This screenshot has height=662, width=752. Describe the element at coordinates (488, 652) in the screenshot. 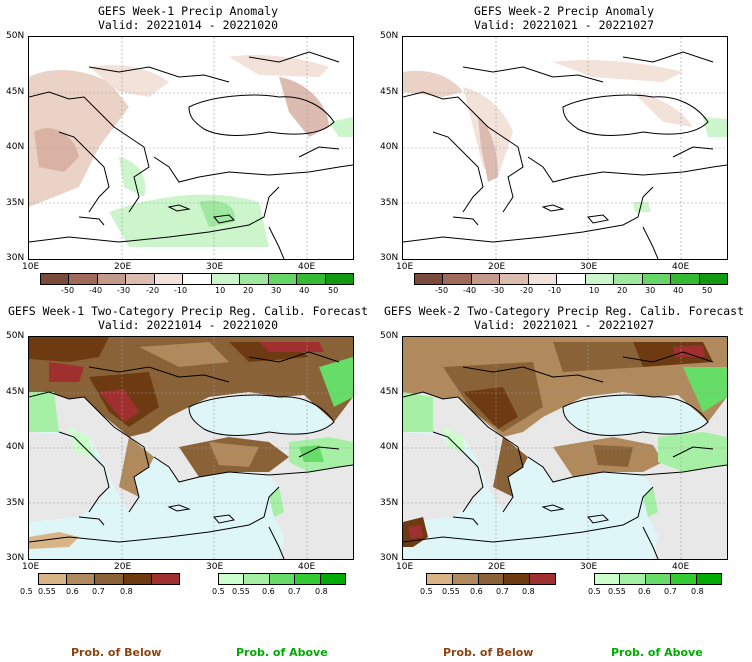

I see `prob-below-label: Prob. of Below` at that location.